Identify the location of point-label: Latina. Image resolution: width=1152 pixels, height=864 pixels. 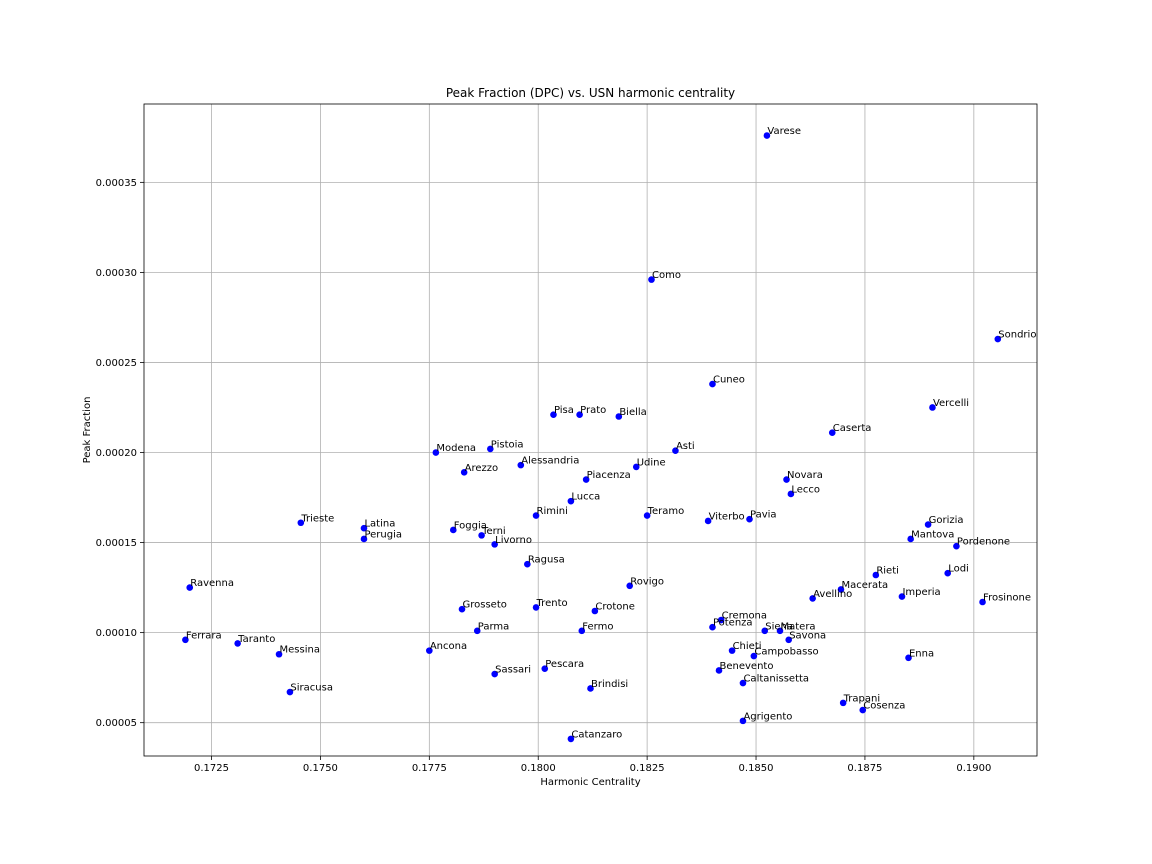
(379, 524).